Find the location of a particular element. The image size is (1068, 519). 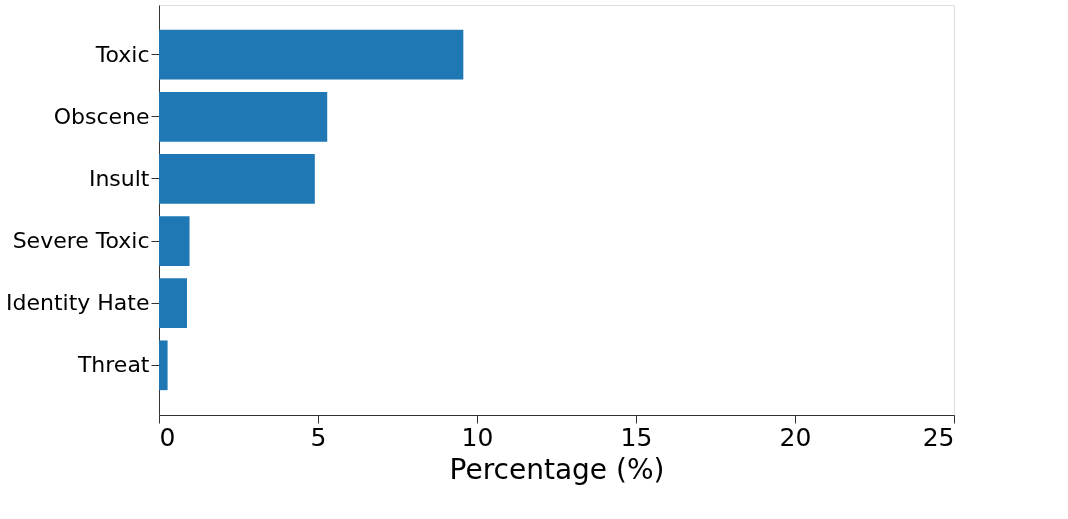

y-tick-label: Identity Hate is located at coordinates (78, 303).